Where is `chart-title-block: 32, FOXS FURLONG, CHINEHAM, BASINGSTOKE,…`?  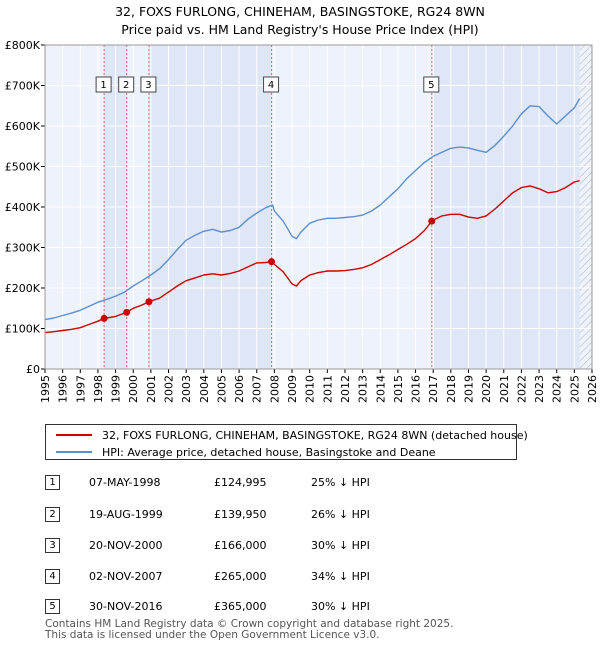 chart-title-block: 32, FOXS FURLONG, CHINEHAM, BASINGSTOKE,… is located at coordinates (300, 21).